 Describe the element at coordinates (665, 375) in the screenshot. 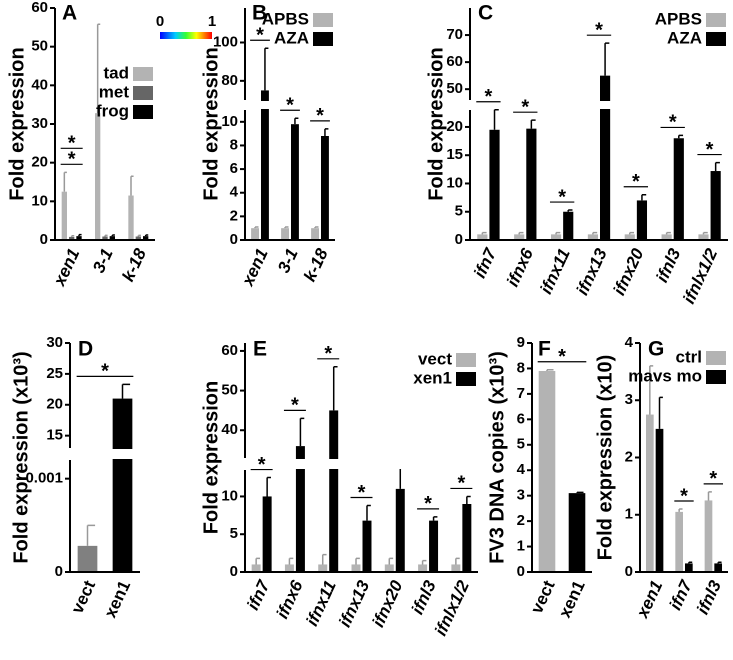

I see `legend-label: mavs mo` at that location.